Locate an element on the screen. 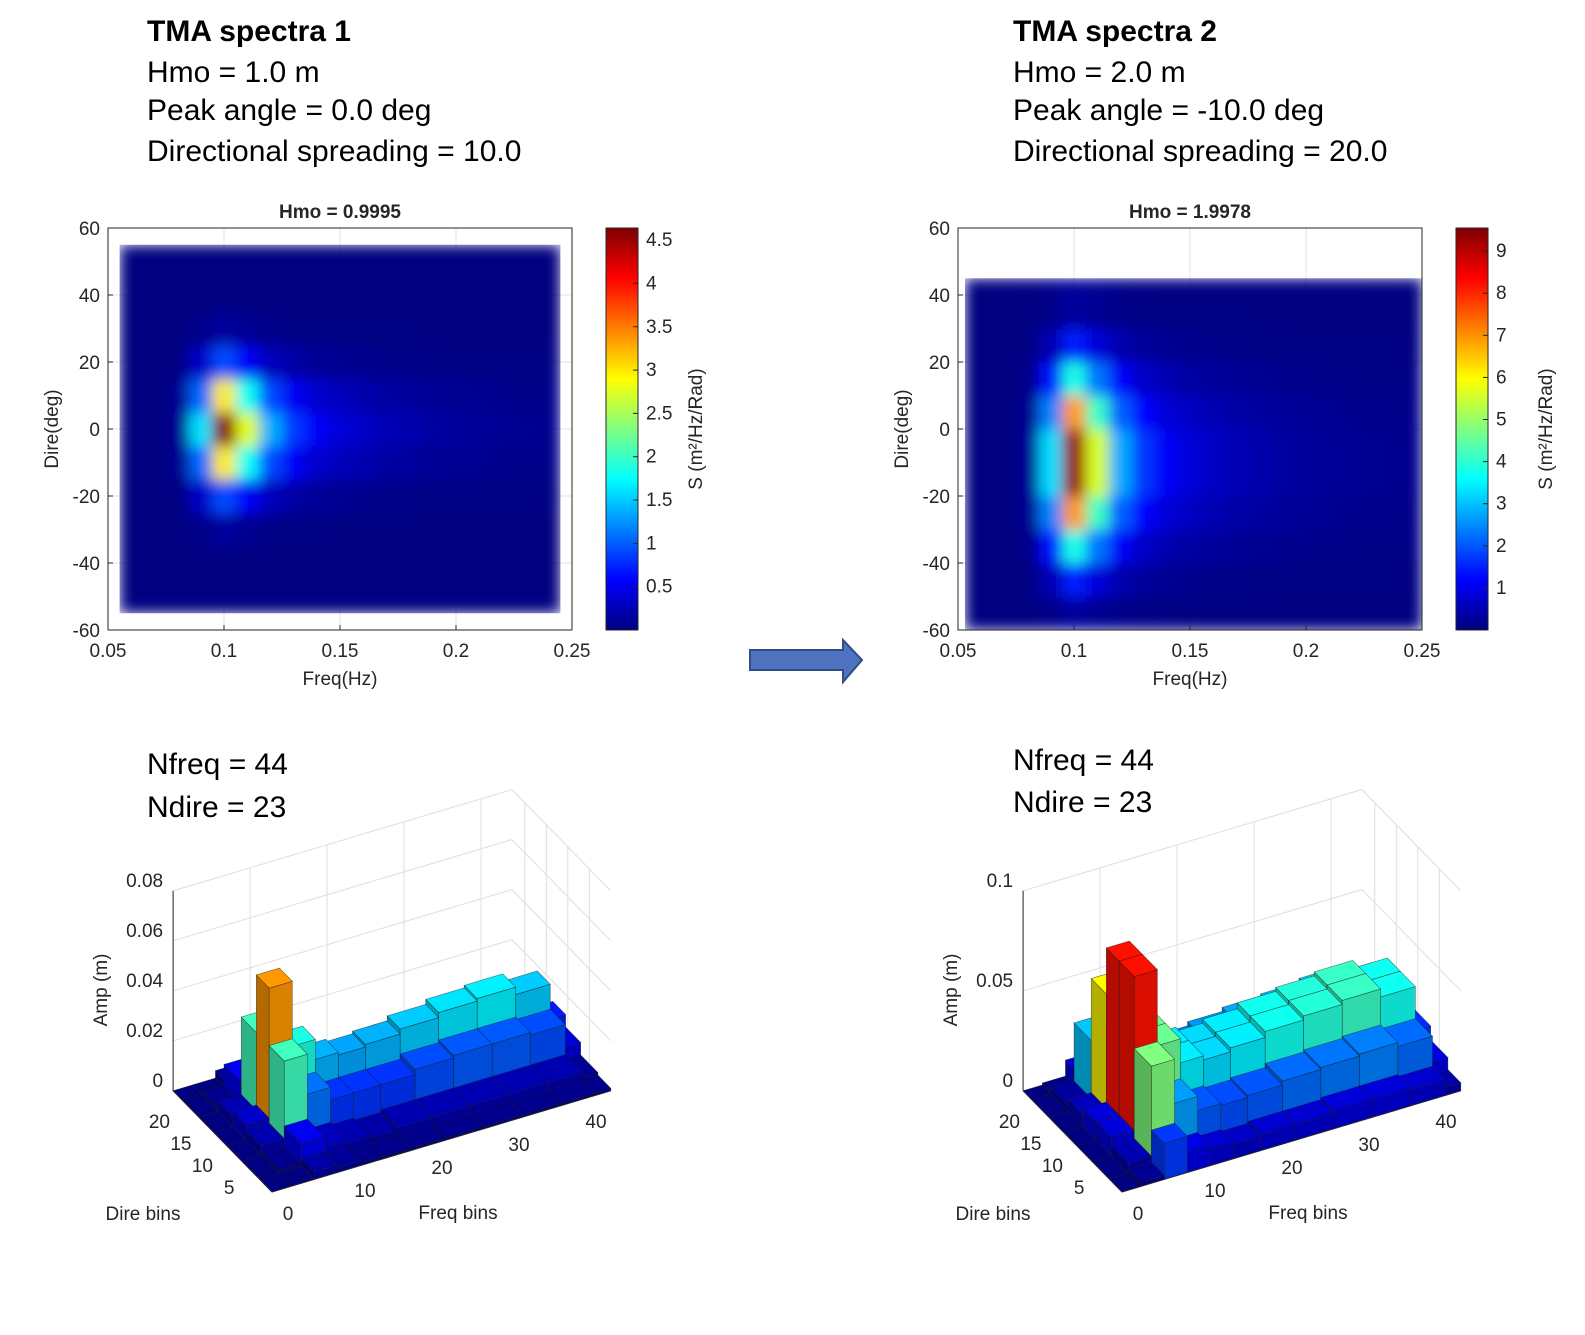 The height and width of the screenshot is (1335, 1585). x-tick-label: 0.05 is located at coordinates (958, 651).